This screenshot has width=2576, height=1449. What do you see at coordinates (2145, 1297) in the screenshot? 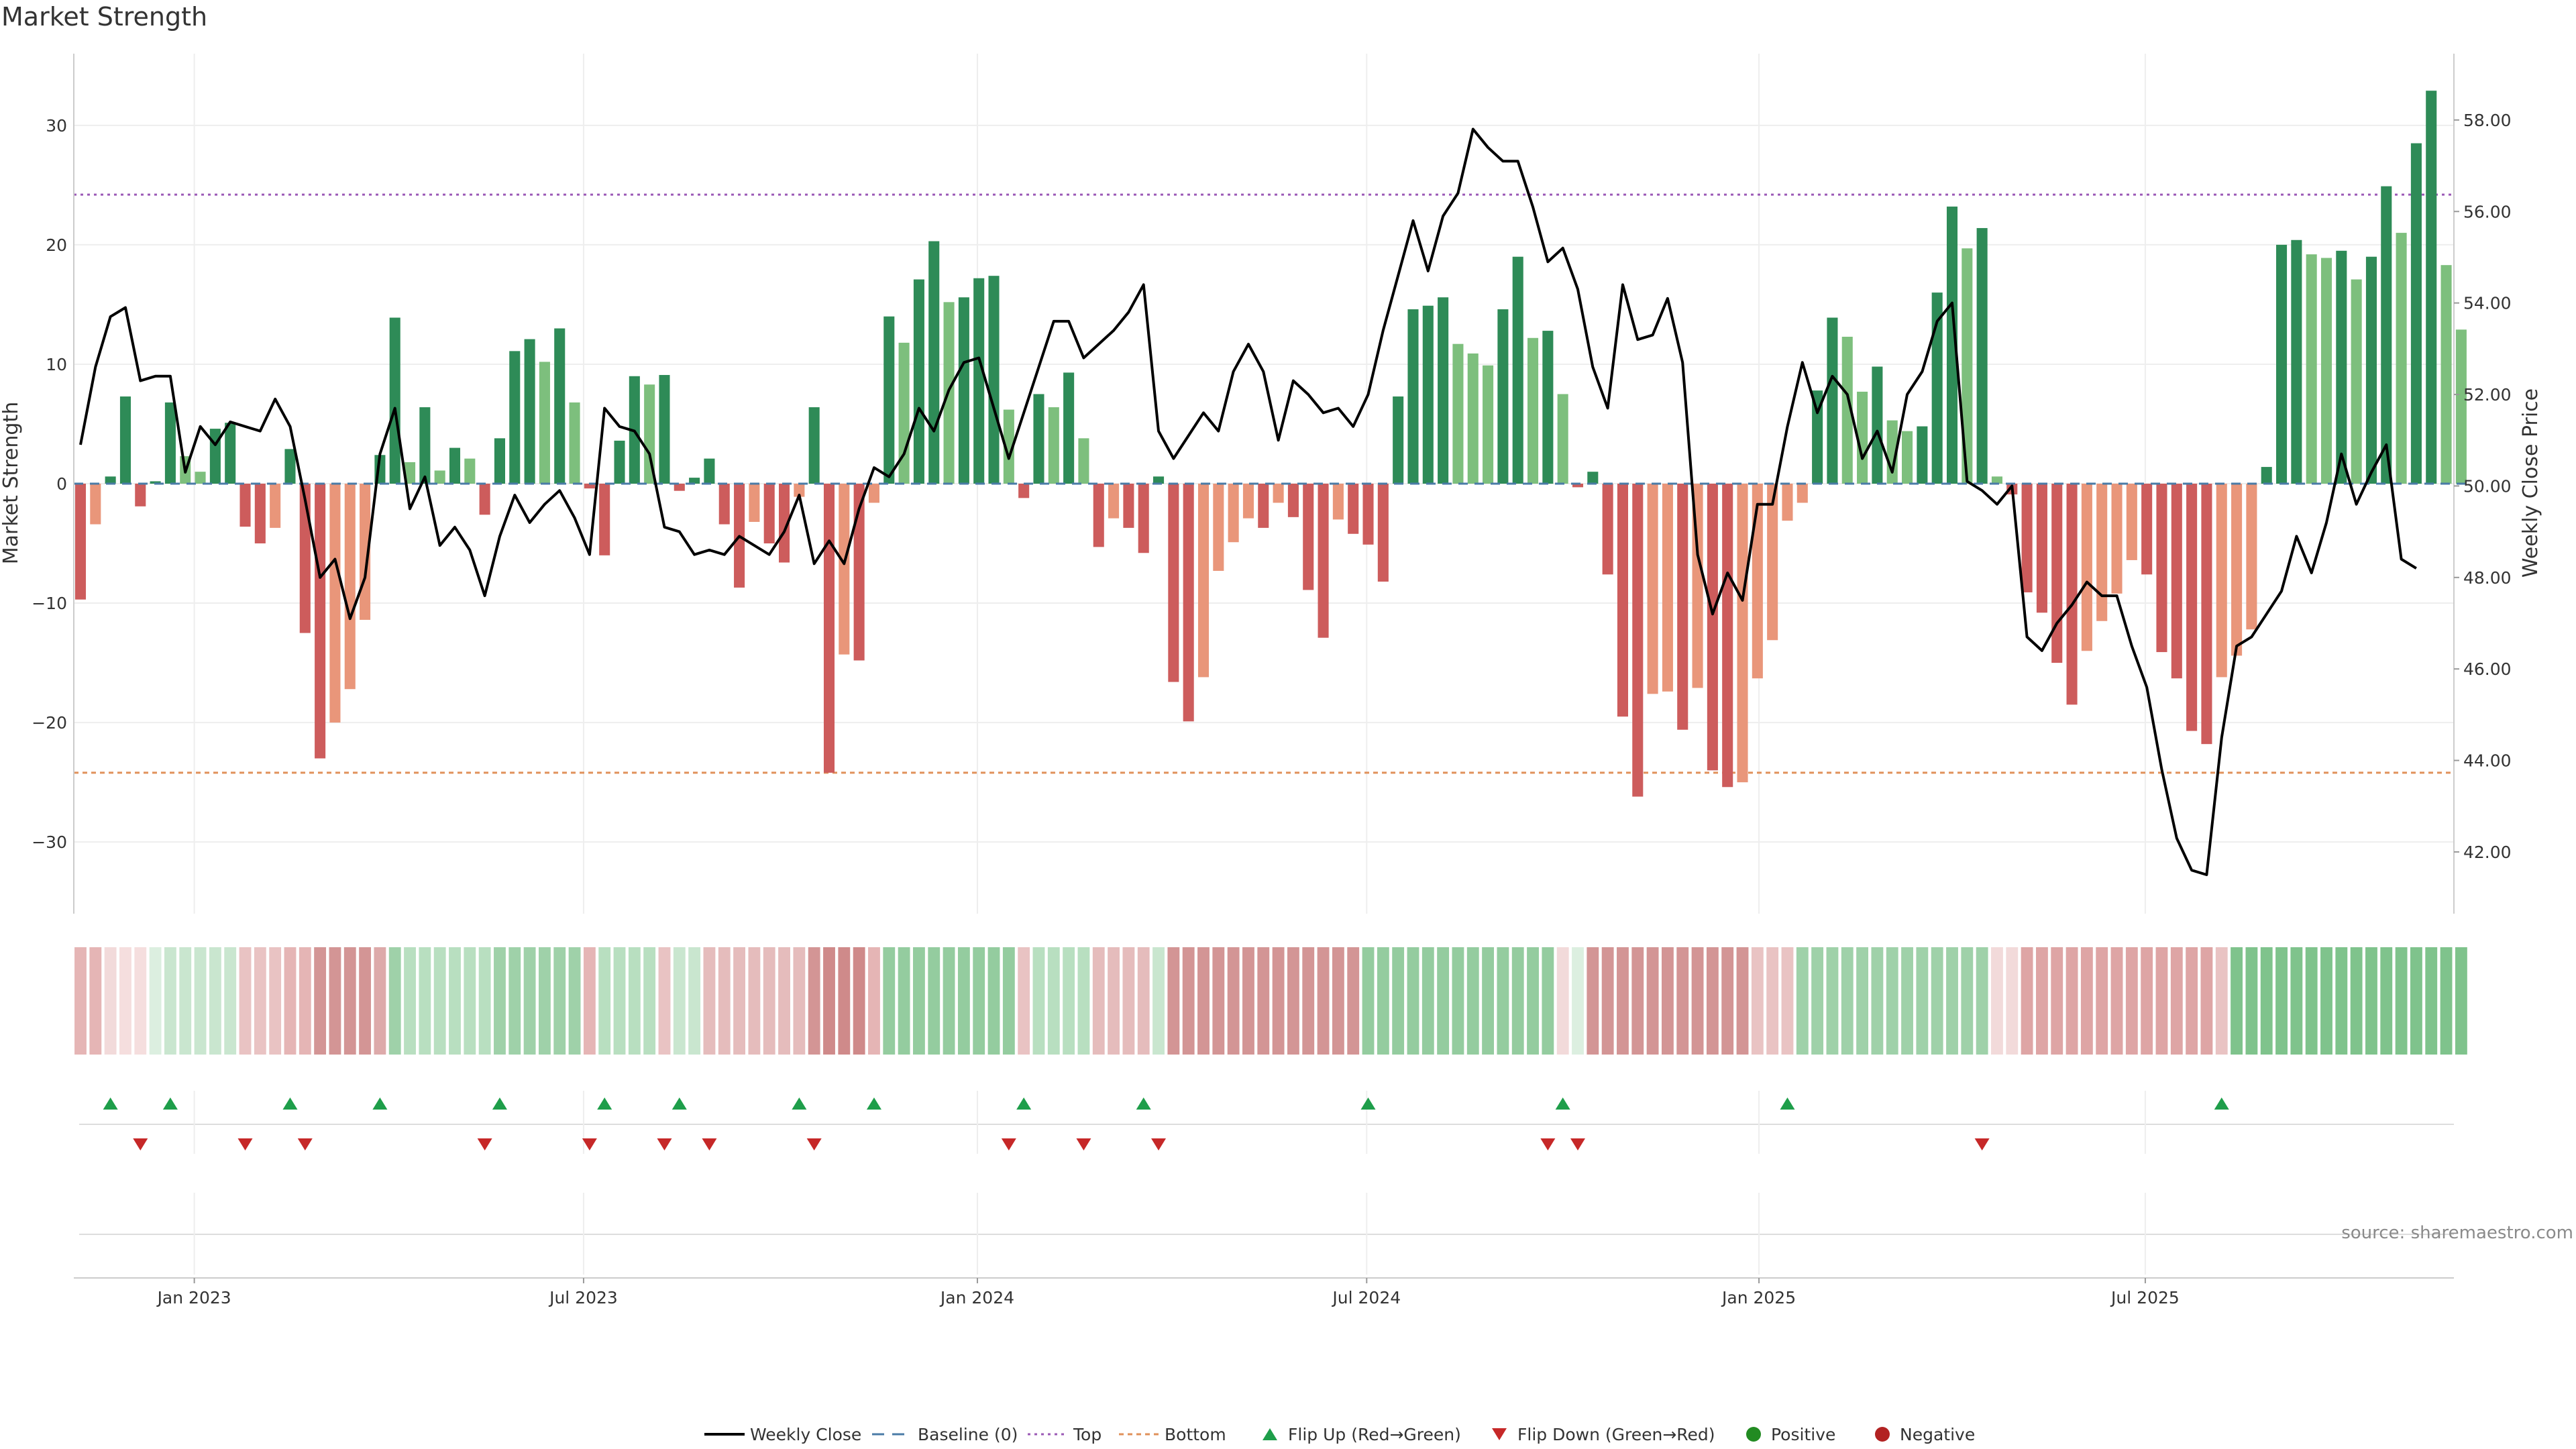
I see `x-tick-label: Jul 2025` at bounding box center [2145, 1297].